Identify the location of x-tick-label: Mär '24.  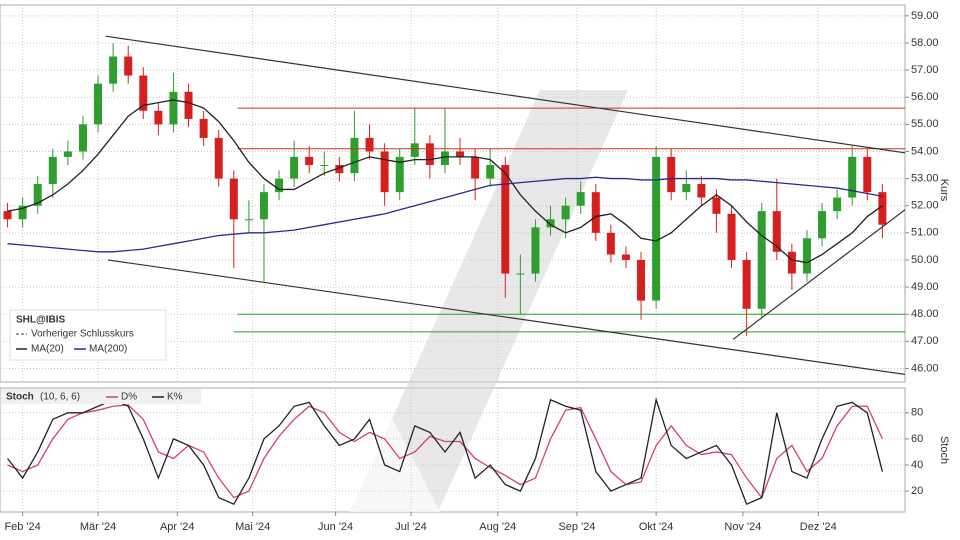
(98, 527).